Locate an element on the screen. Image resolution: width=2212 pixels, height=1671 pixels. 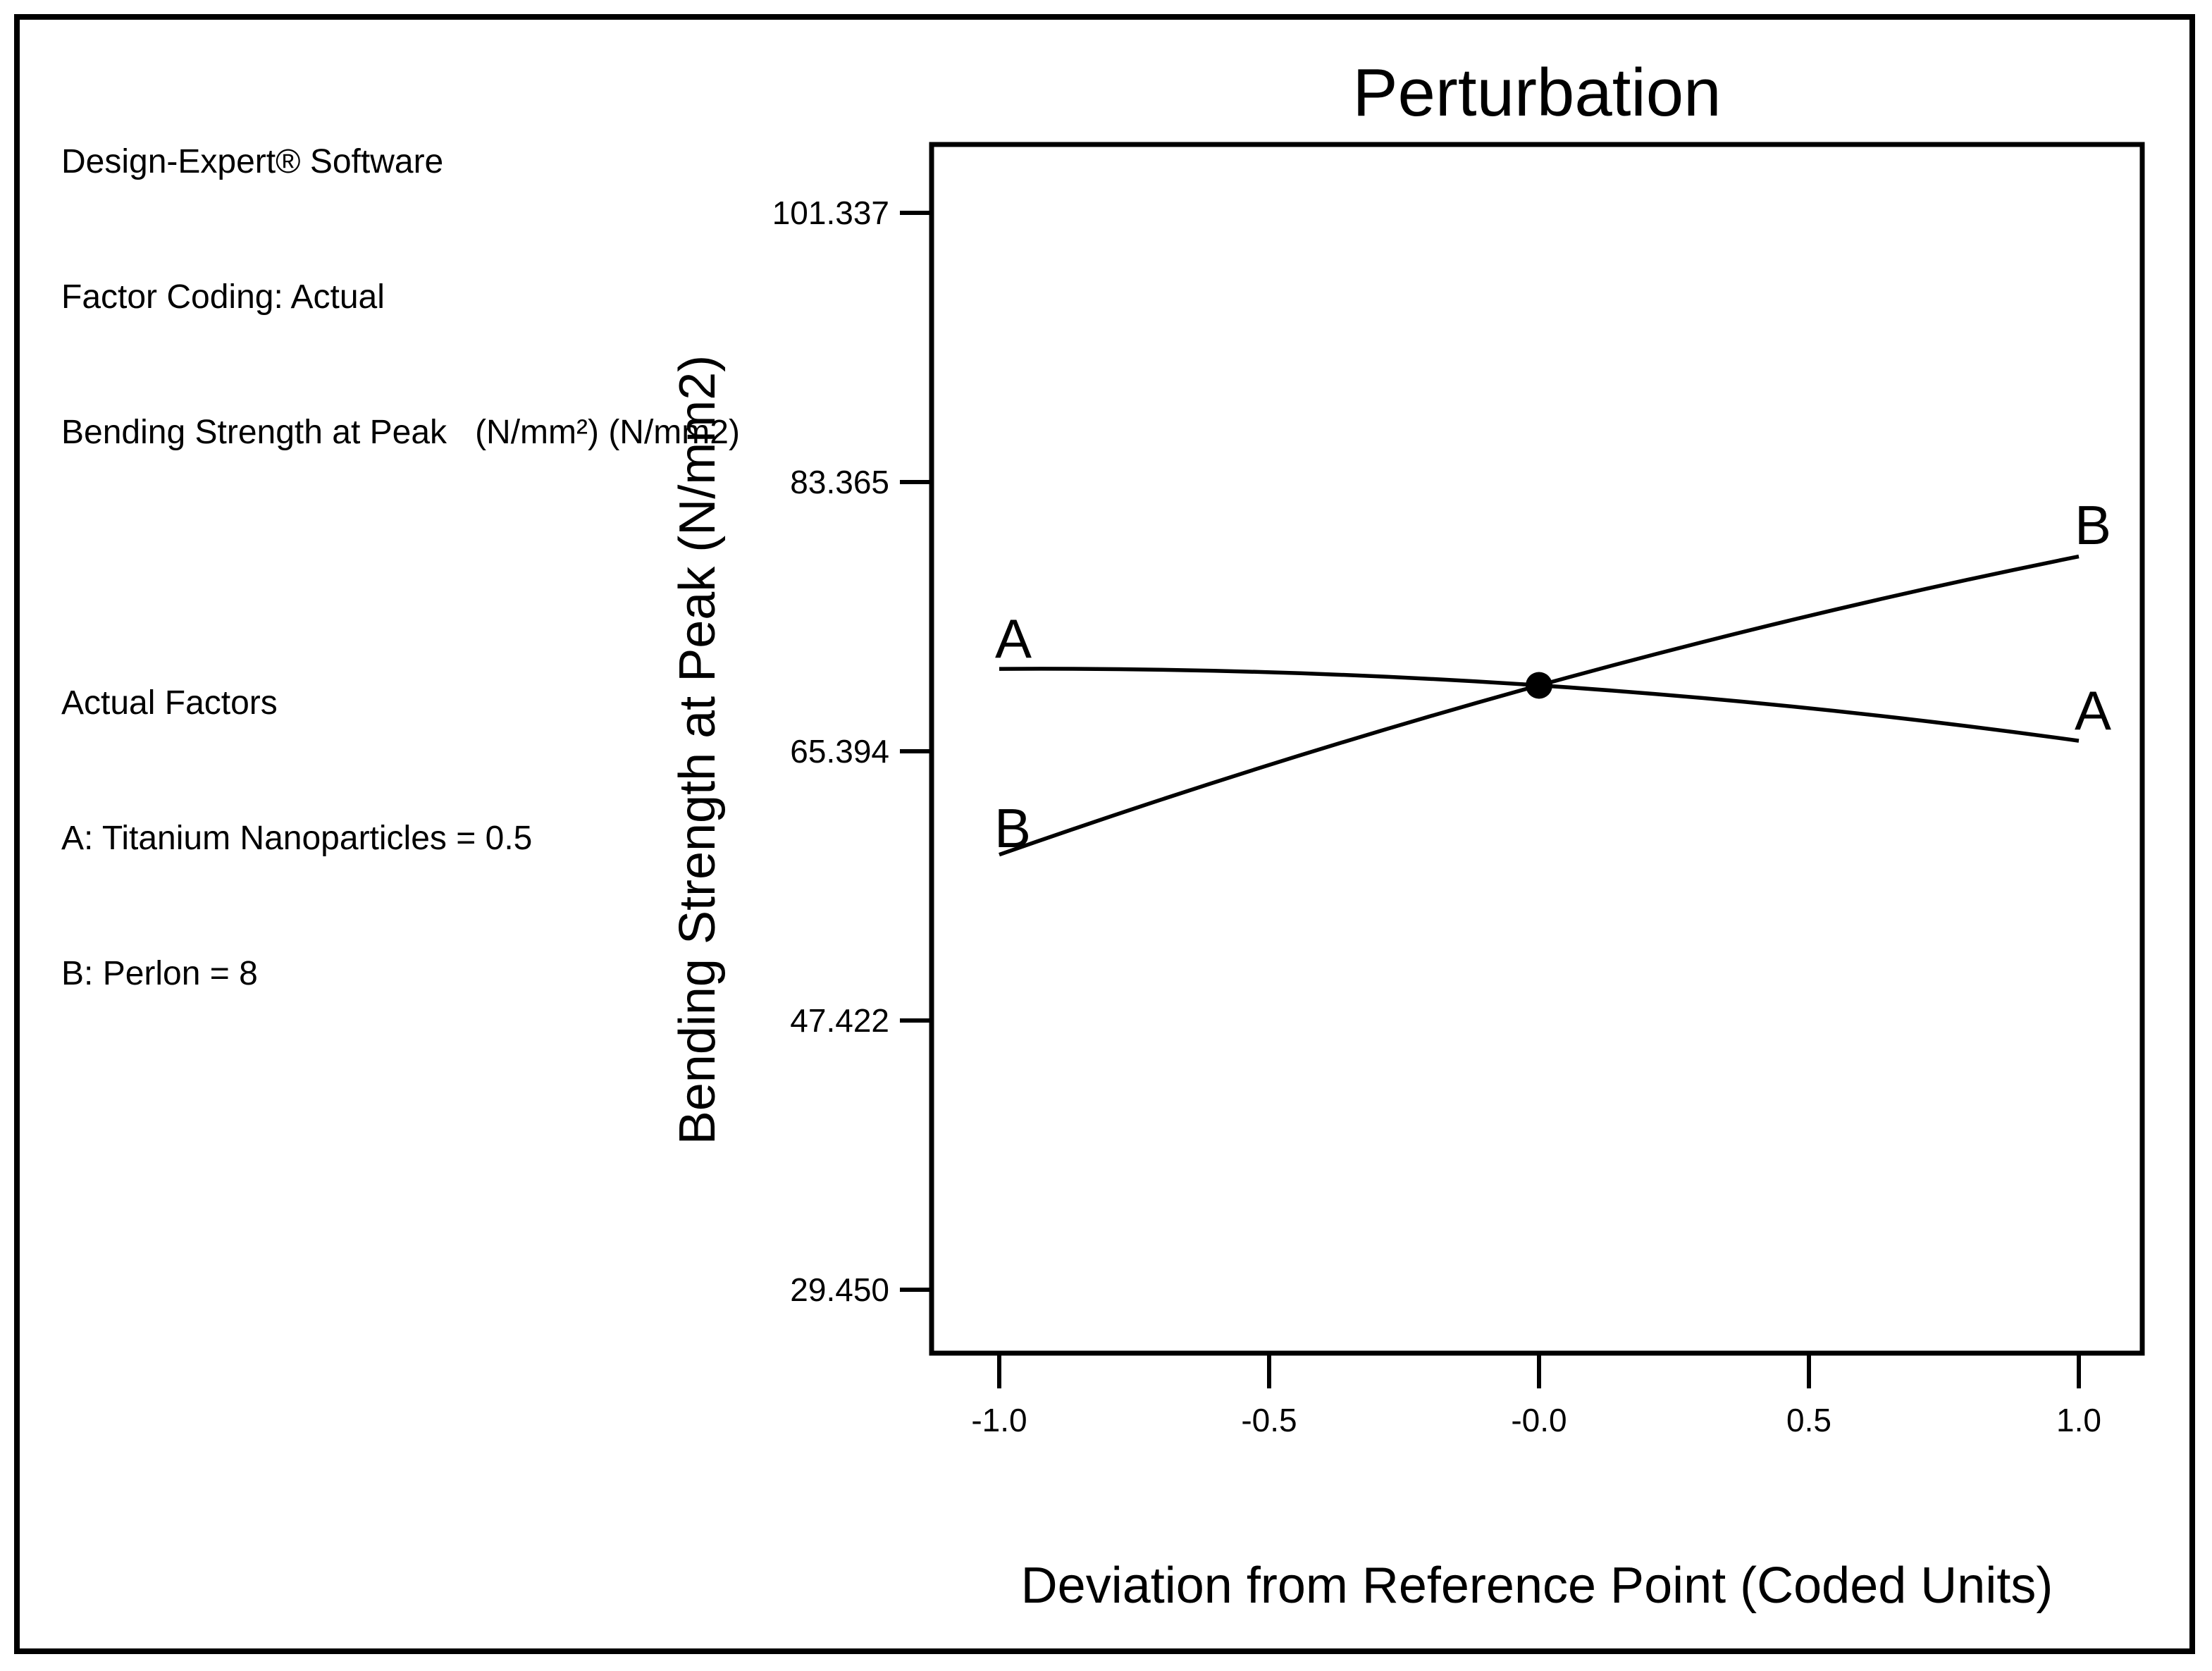
x-tick-label-4: 0.5 is located at coordinates (1808, 1420).